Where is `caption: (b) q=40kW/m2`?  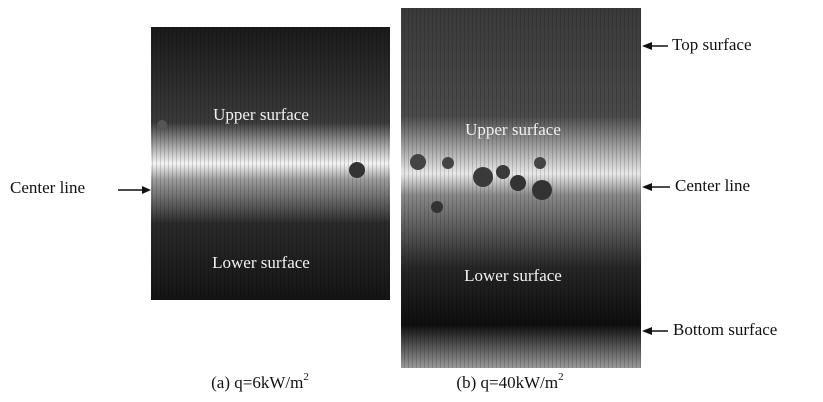
caption: (b) q=40kW/m2 is located at coordinates (509, 381).